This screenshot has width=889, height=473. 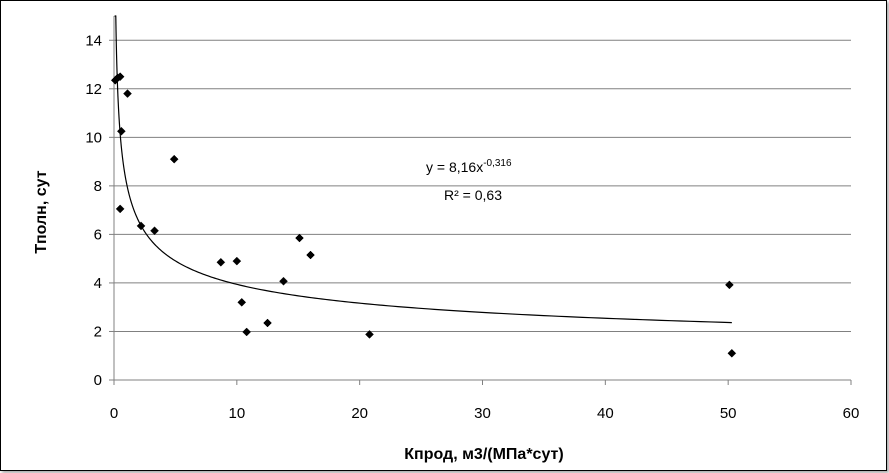 I want to click on y-tick-label: 4, so click(x=98, y=283).